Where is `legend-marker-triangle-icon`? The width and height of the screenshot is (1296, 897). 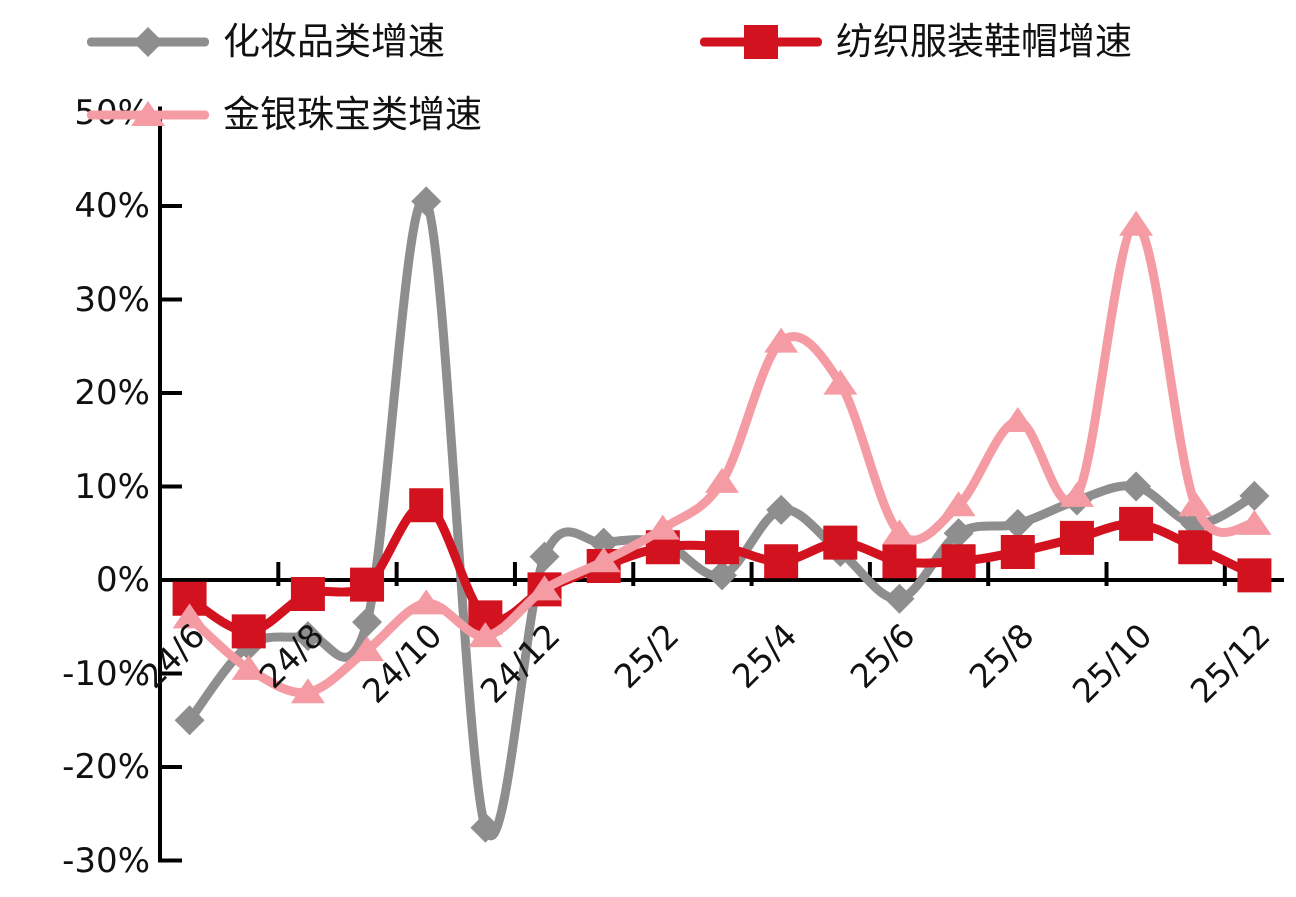 legend-marker-triangle-icon is located at coordinates (148, 113).